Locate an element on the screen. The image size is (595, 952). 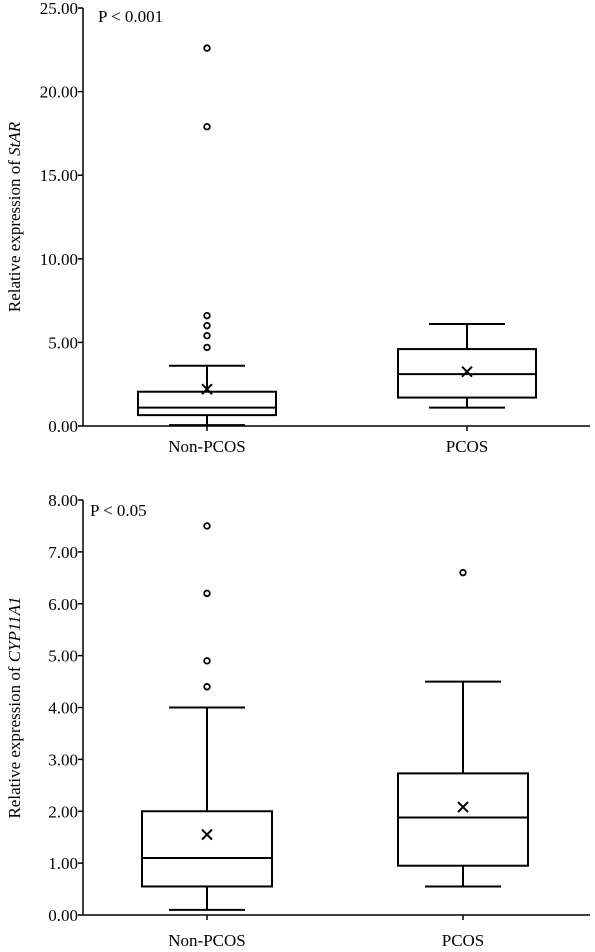
cyp11a1-x-tick-label: Non-PCOS is located at coordinates (206, 940).